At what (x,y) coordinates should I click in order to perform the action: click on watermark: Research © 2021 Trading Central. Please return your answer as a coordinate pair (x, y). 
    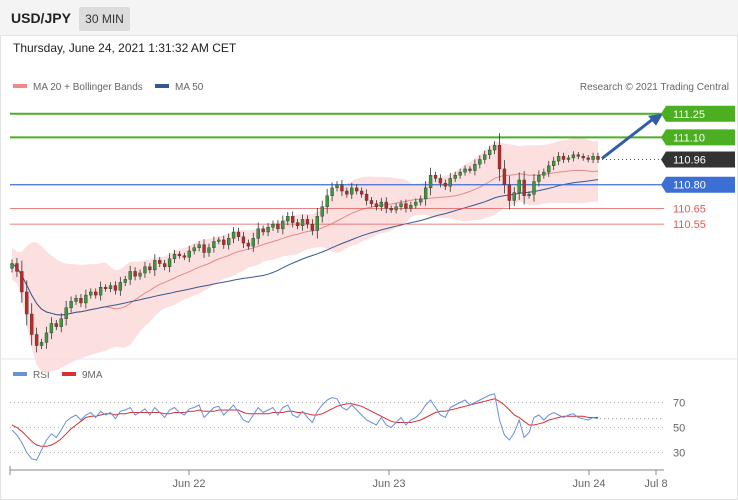
    Looking at the image, I should click on (654, 87).